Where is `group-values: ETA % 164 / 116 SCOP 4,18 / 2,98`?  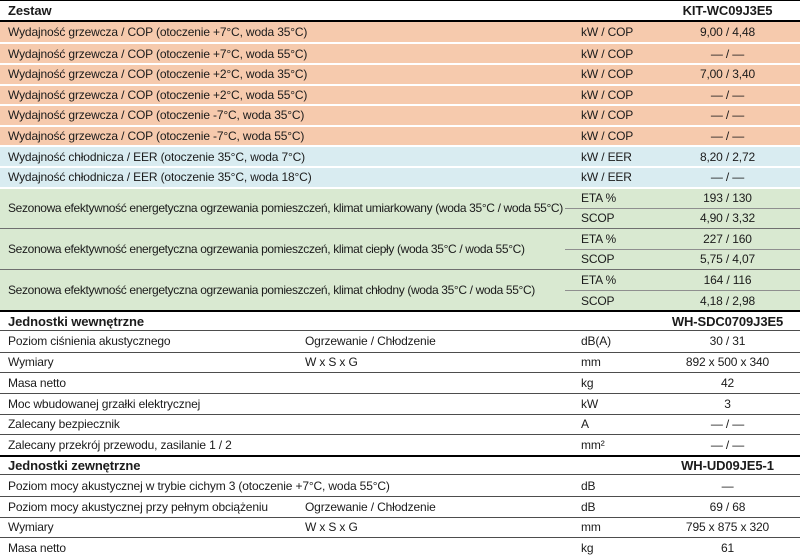 group-values: ETA % 164 / 116 SCOP 4,18 / 2,98 is located at coordinates (682, 290).